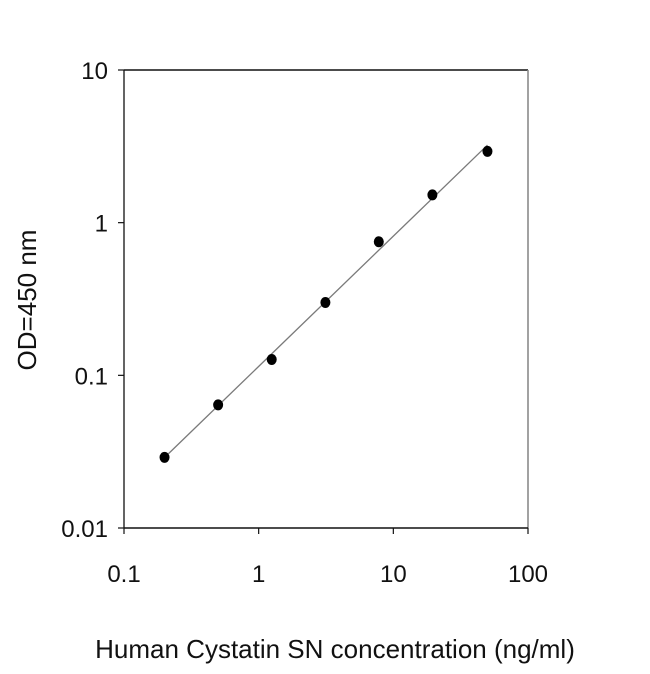  What do you see at coordinates (94, 71) in the screenshot?
I see `y-tick-label: 10` at bounding box center [94, 71].